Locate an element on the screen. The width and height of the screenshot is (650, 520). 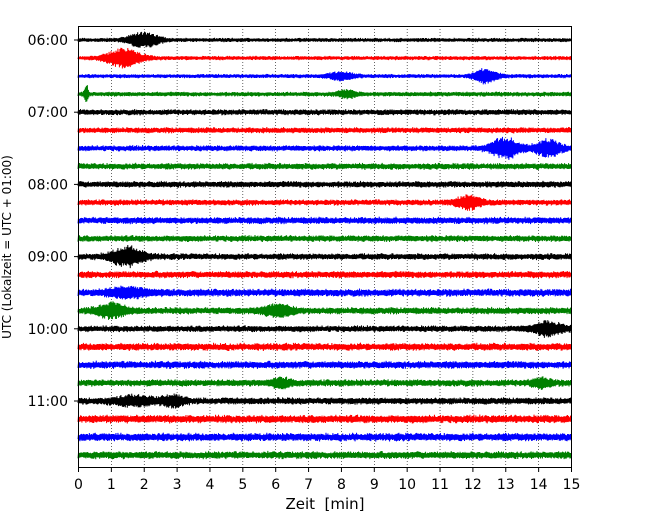
x-tick-label: 13 is located at coordinates (506, 485).